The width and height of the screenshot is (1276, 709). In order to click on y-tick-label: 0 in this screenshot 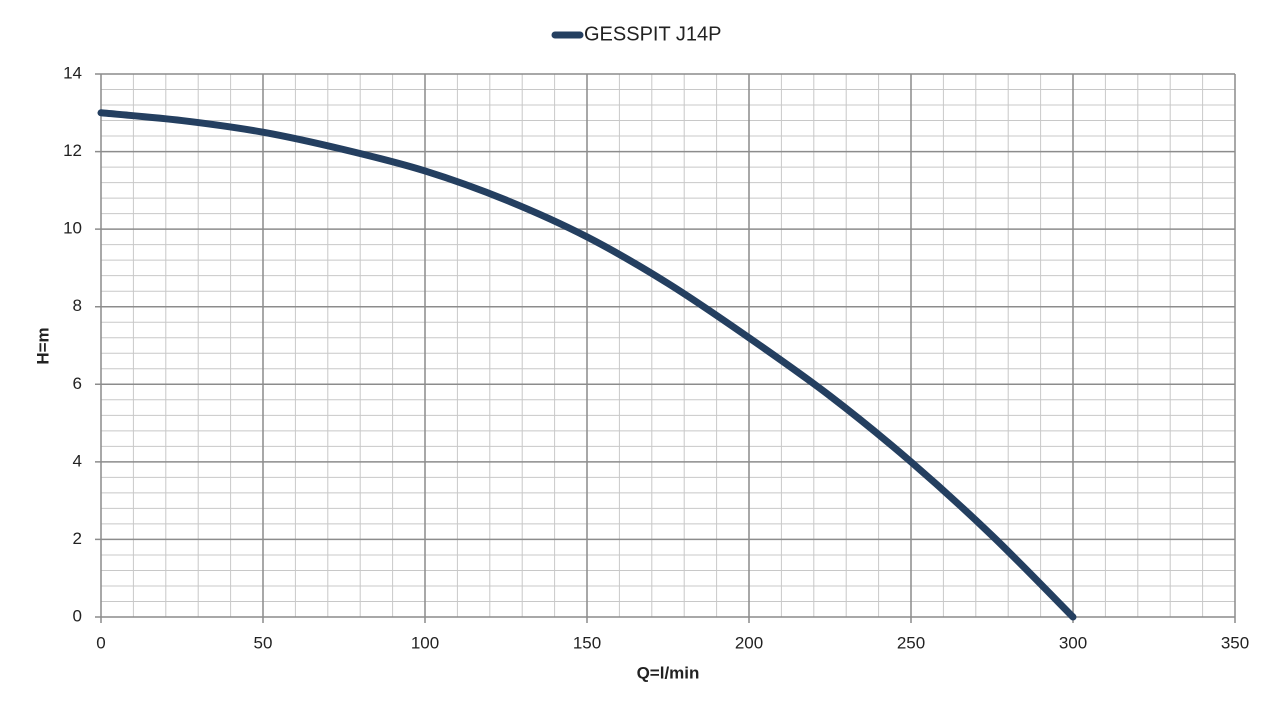, I will do `click(77, 615)`.